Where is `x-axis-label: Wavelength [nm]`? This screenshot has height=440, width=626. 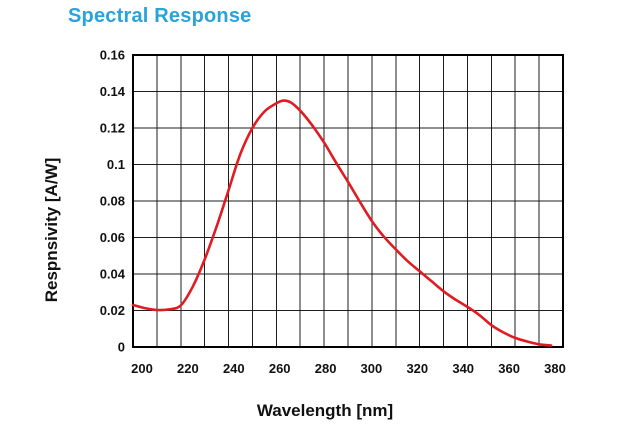 x-axis-label: Wavelength [nm] is located at coordinates (325, 410).